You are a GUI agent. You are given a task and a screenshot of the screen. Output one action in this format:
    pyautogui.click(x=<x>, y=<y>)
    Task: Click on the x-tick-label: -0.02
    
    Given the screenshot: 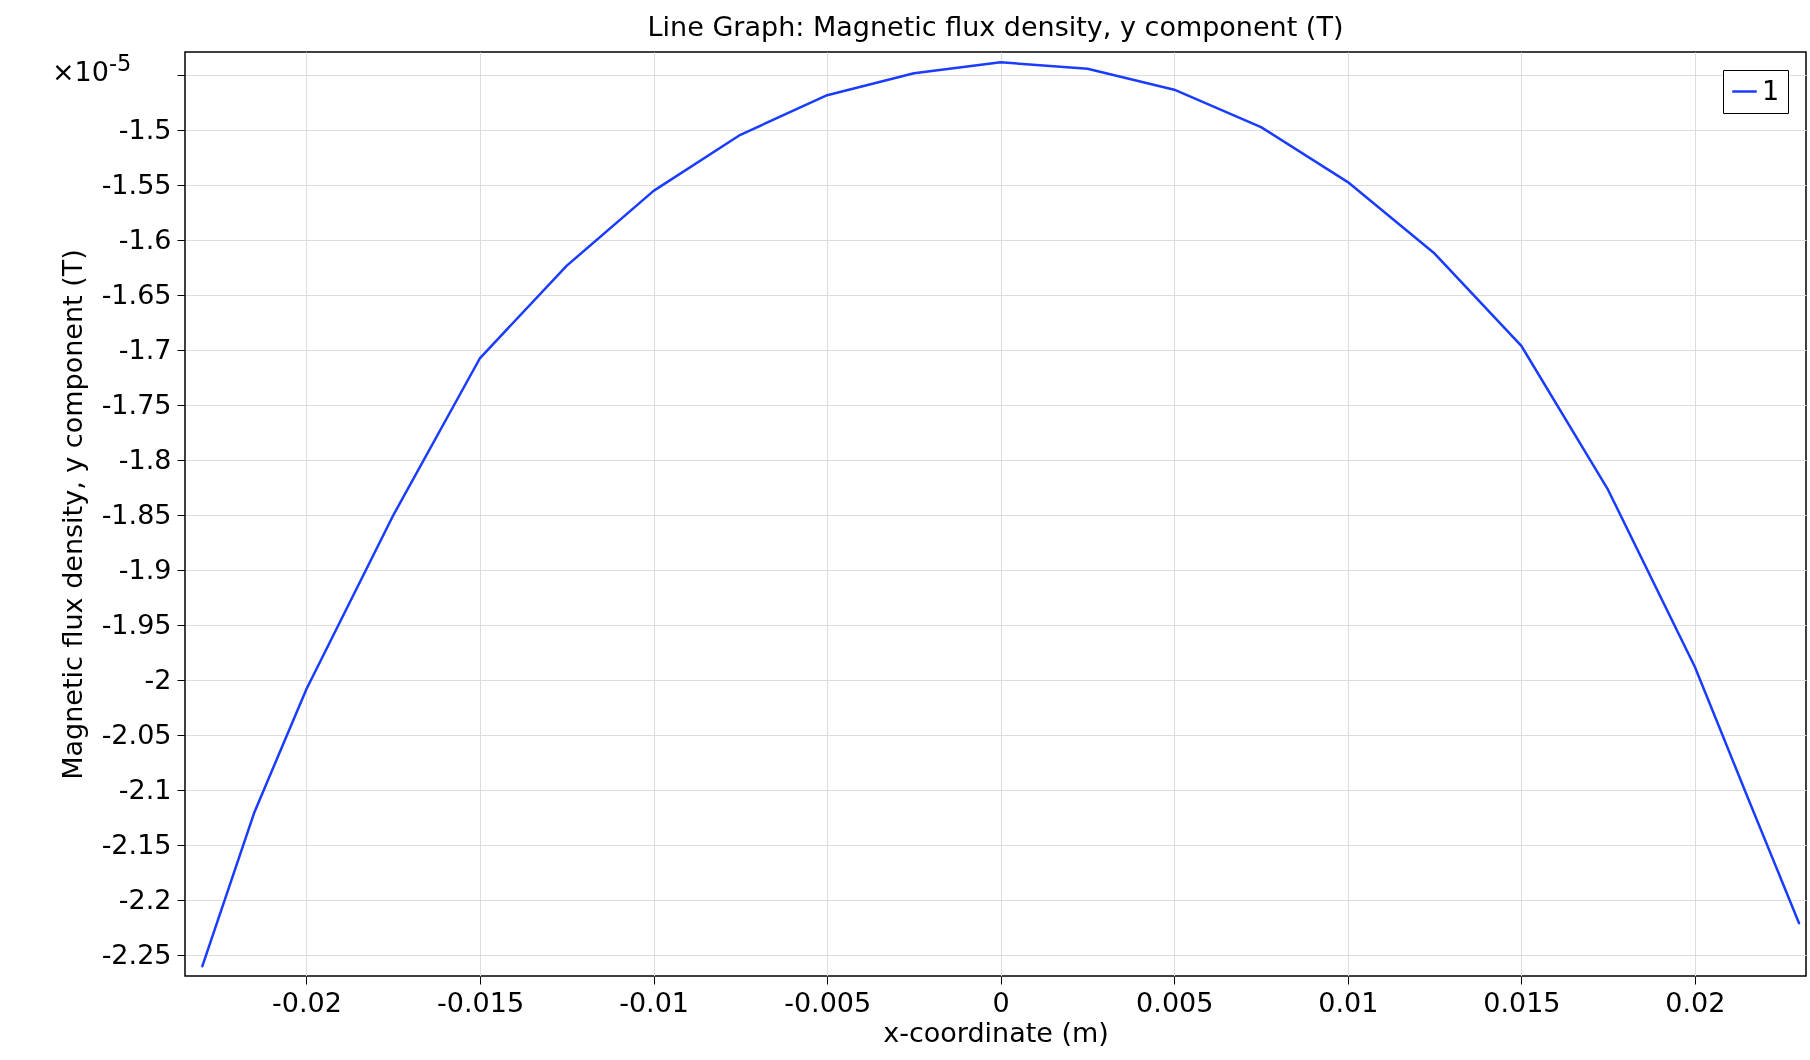 What is the action you would take?
    pyautogui.click(x=307, y=1002)
    